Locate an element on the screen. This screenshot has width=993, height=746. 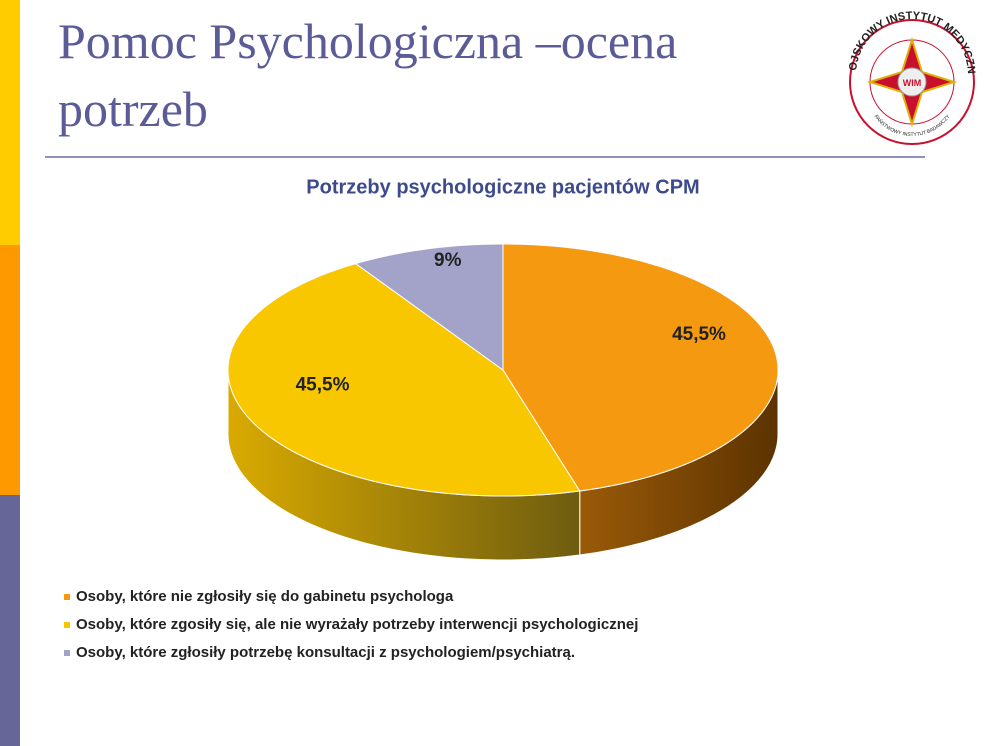
side-bar-yellow is located at coordinates (10, 122).